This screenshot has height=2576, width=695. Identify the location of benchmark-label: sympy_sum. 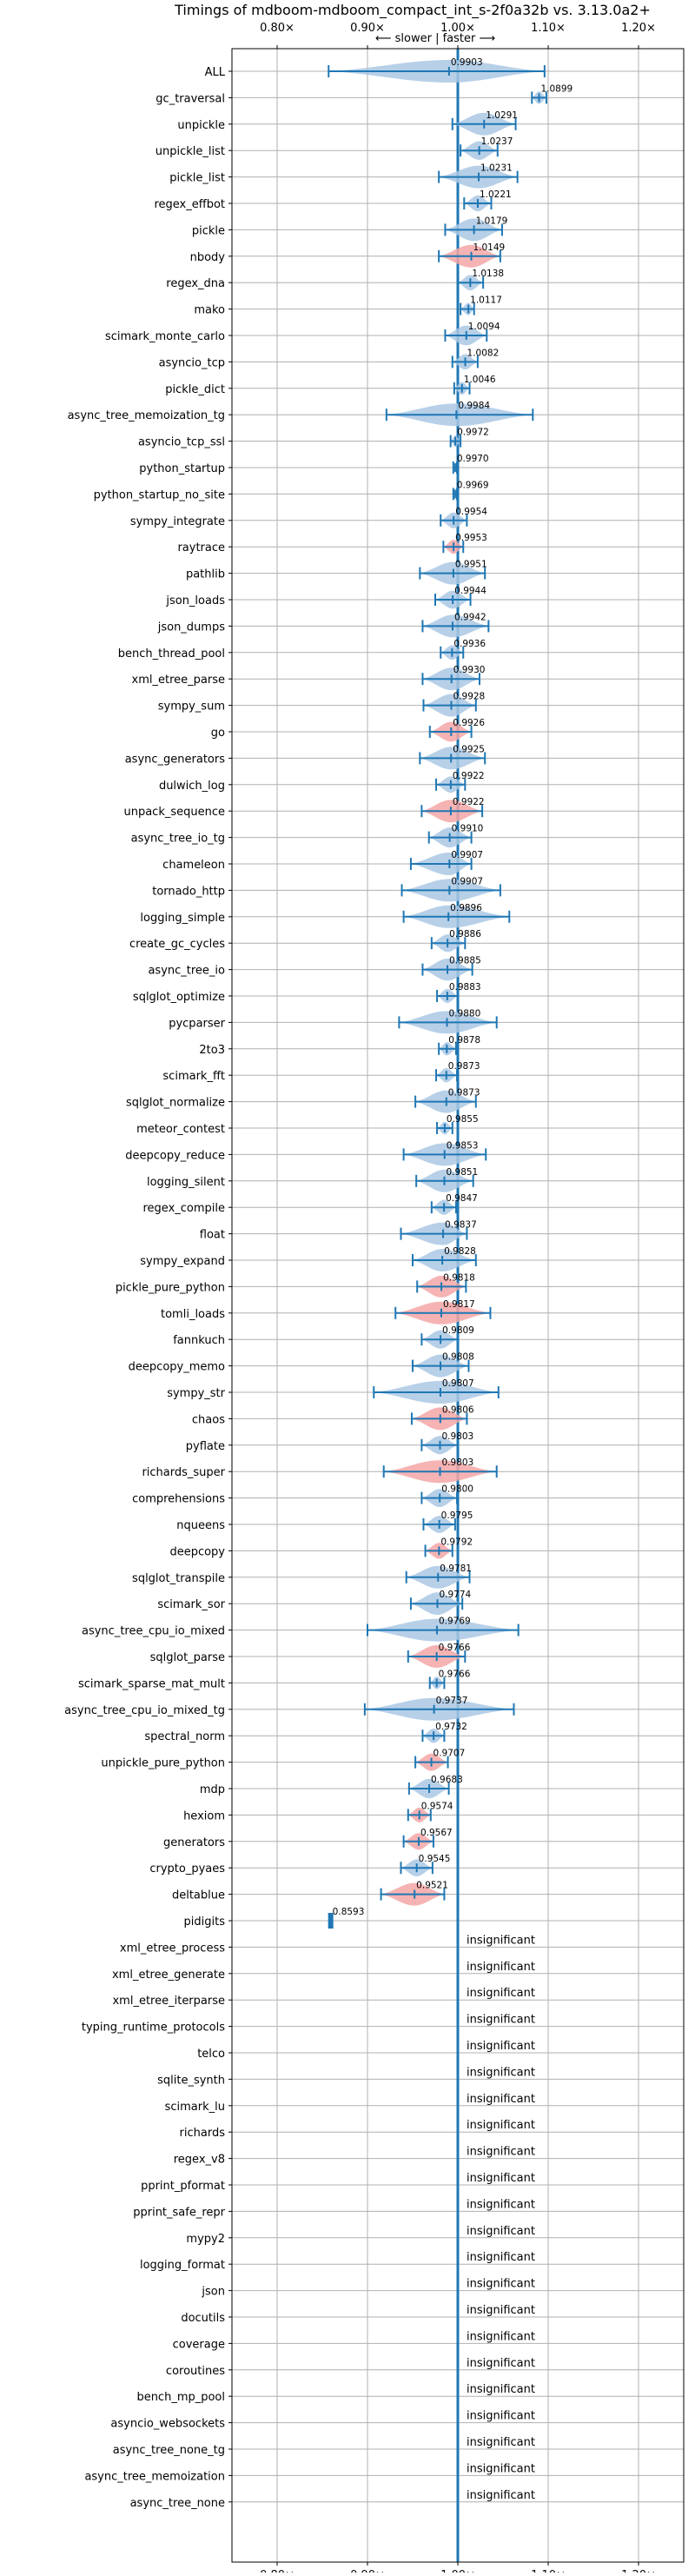
(191, 707).